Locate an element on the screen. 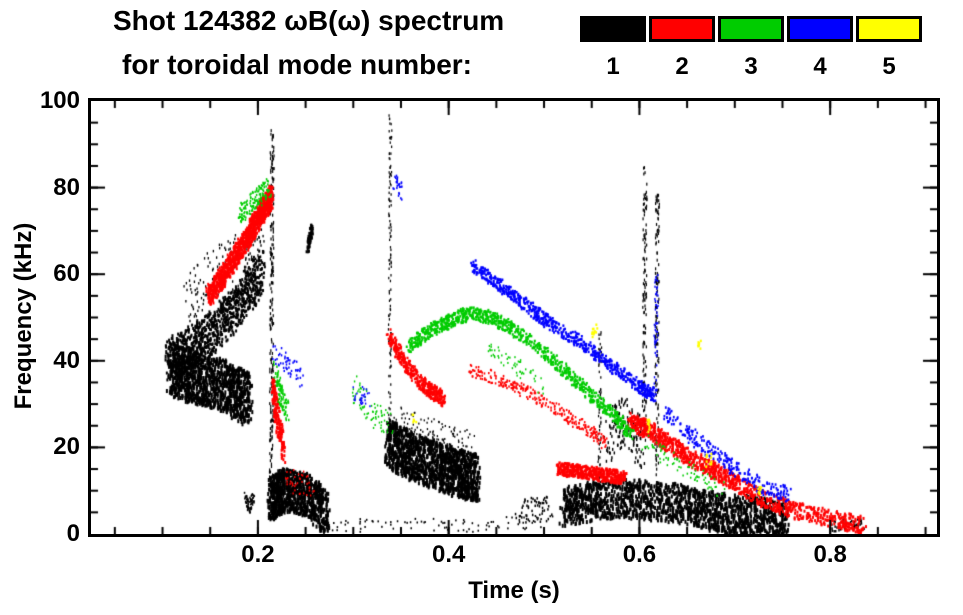 This screenshot has width=963, height=615. x-tick-label-0.6: 0.6 is located at coordinates (639, 554).